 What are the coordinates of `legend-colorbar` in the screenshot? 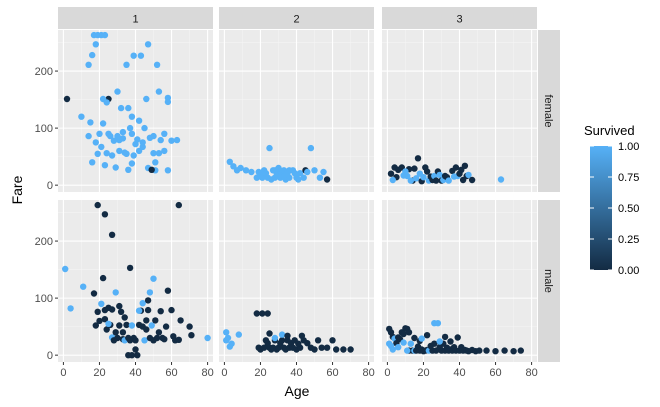 It's located at (601, 208).